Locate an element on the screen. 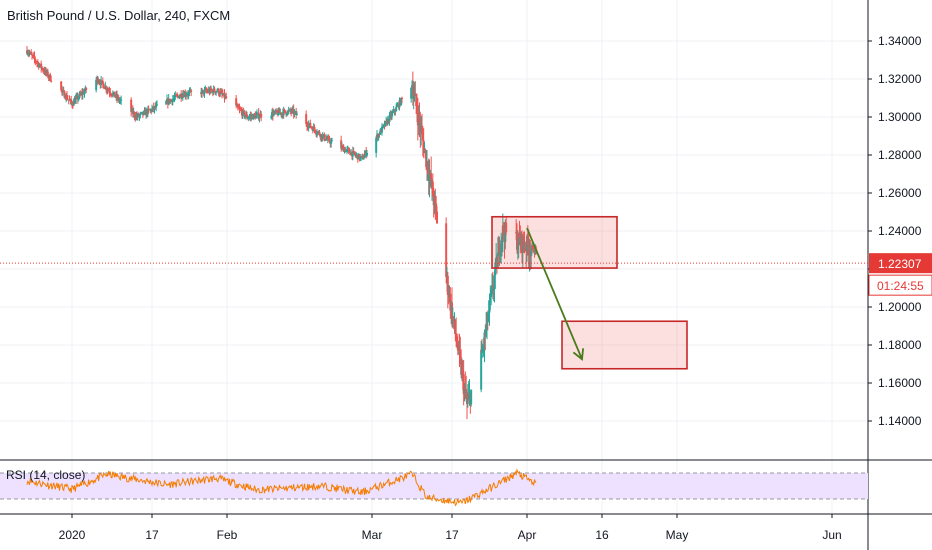  price-tick-label: 1.14000 is located at coordinates (900, 421).